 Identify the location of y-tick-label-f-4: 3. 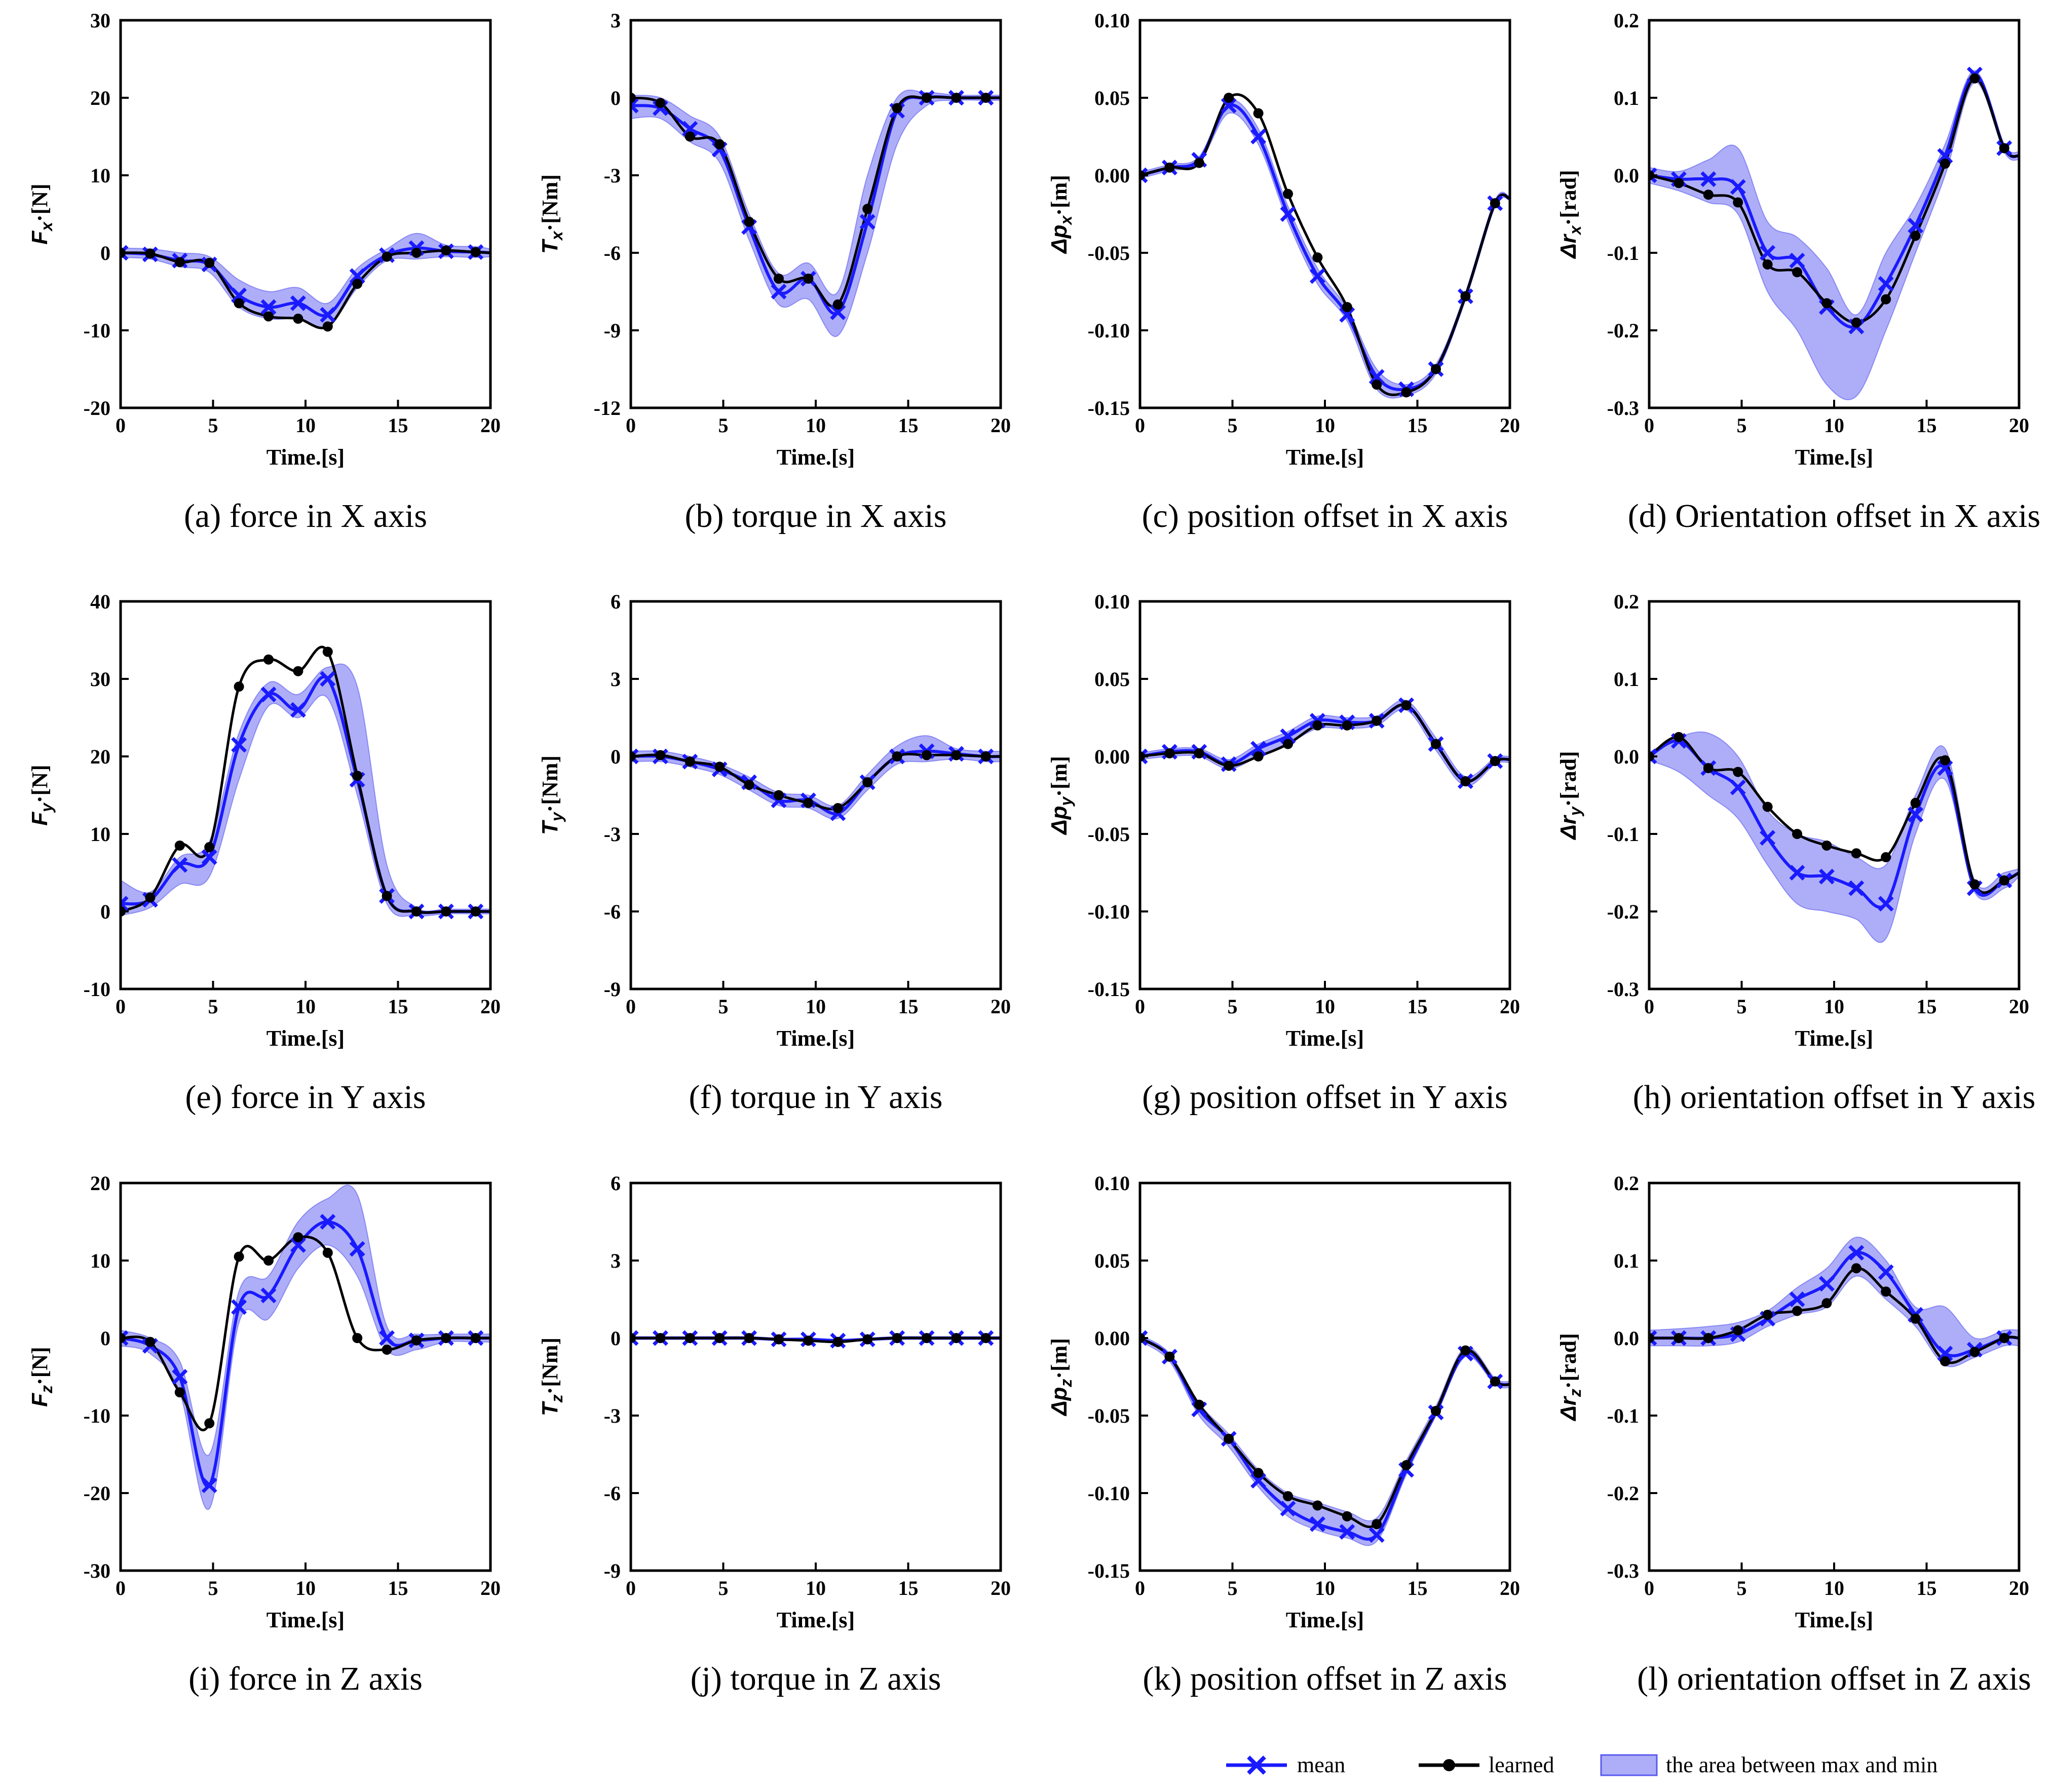
(616, 679).